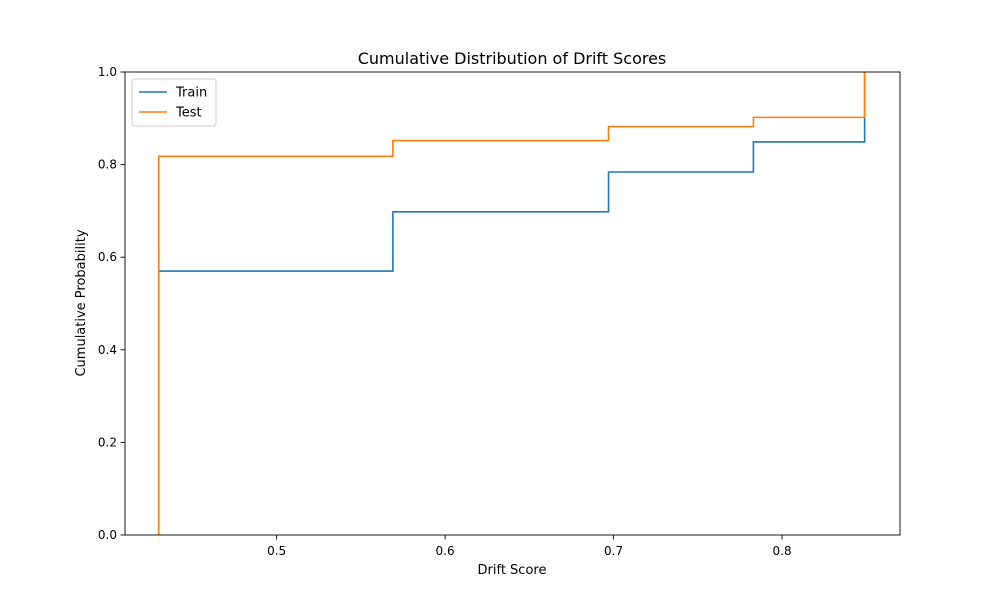  Describe the element at coordinates (782, 551) in the screenshot. I see `x-tick-label: 0.8` at that location.